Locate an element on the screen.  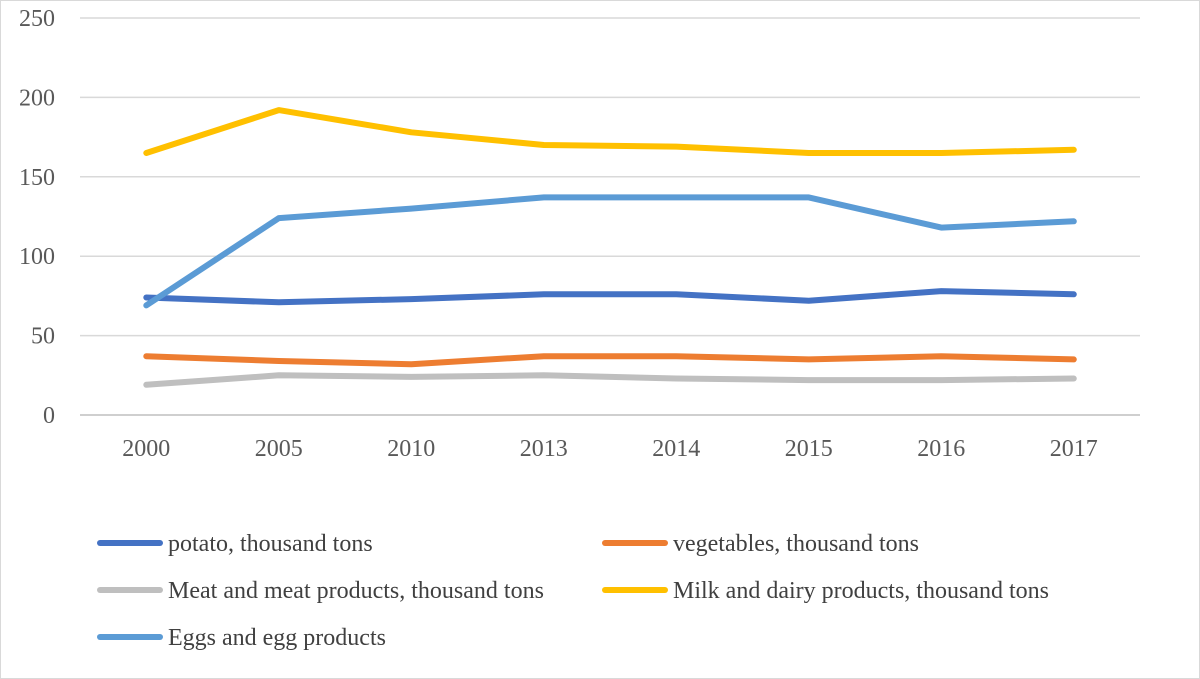
x-tick-label: 2015 is located at coordinates (809, 449).